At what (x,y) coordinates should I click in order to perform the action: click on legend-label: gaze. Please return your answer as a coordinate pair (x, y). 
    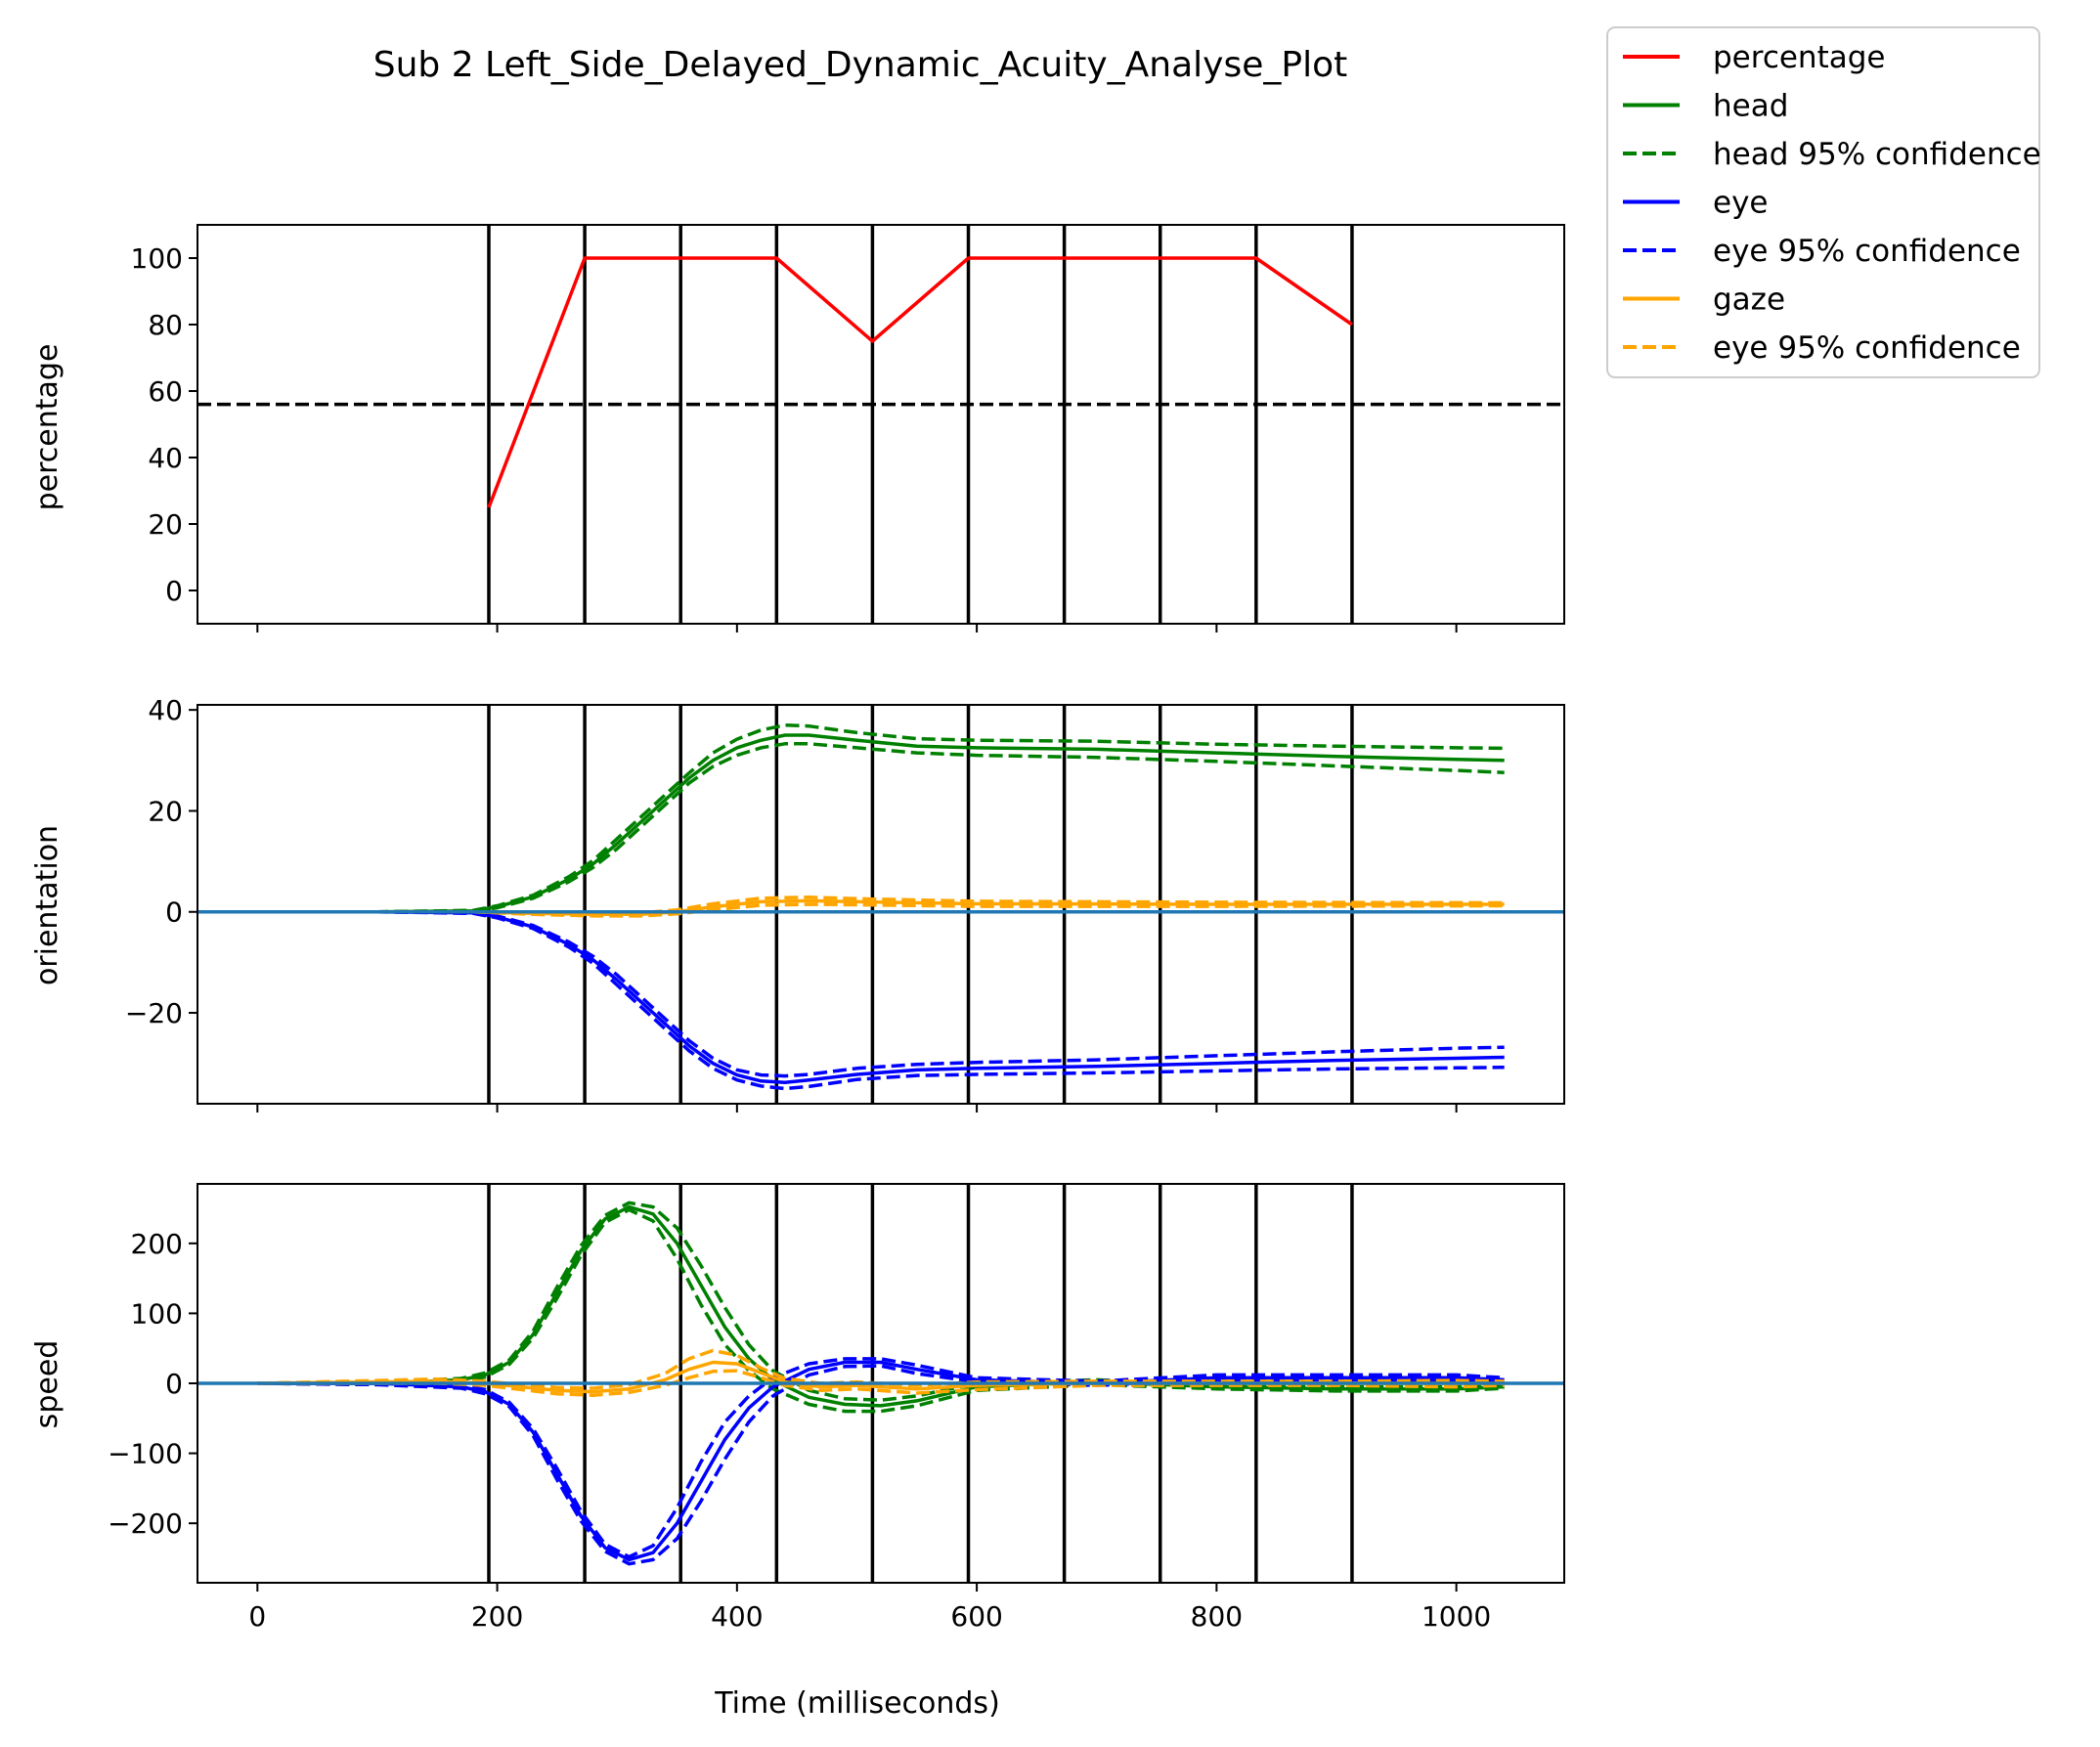
    Looking at the image, I should click on (1749, 300).